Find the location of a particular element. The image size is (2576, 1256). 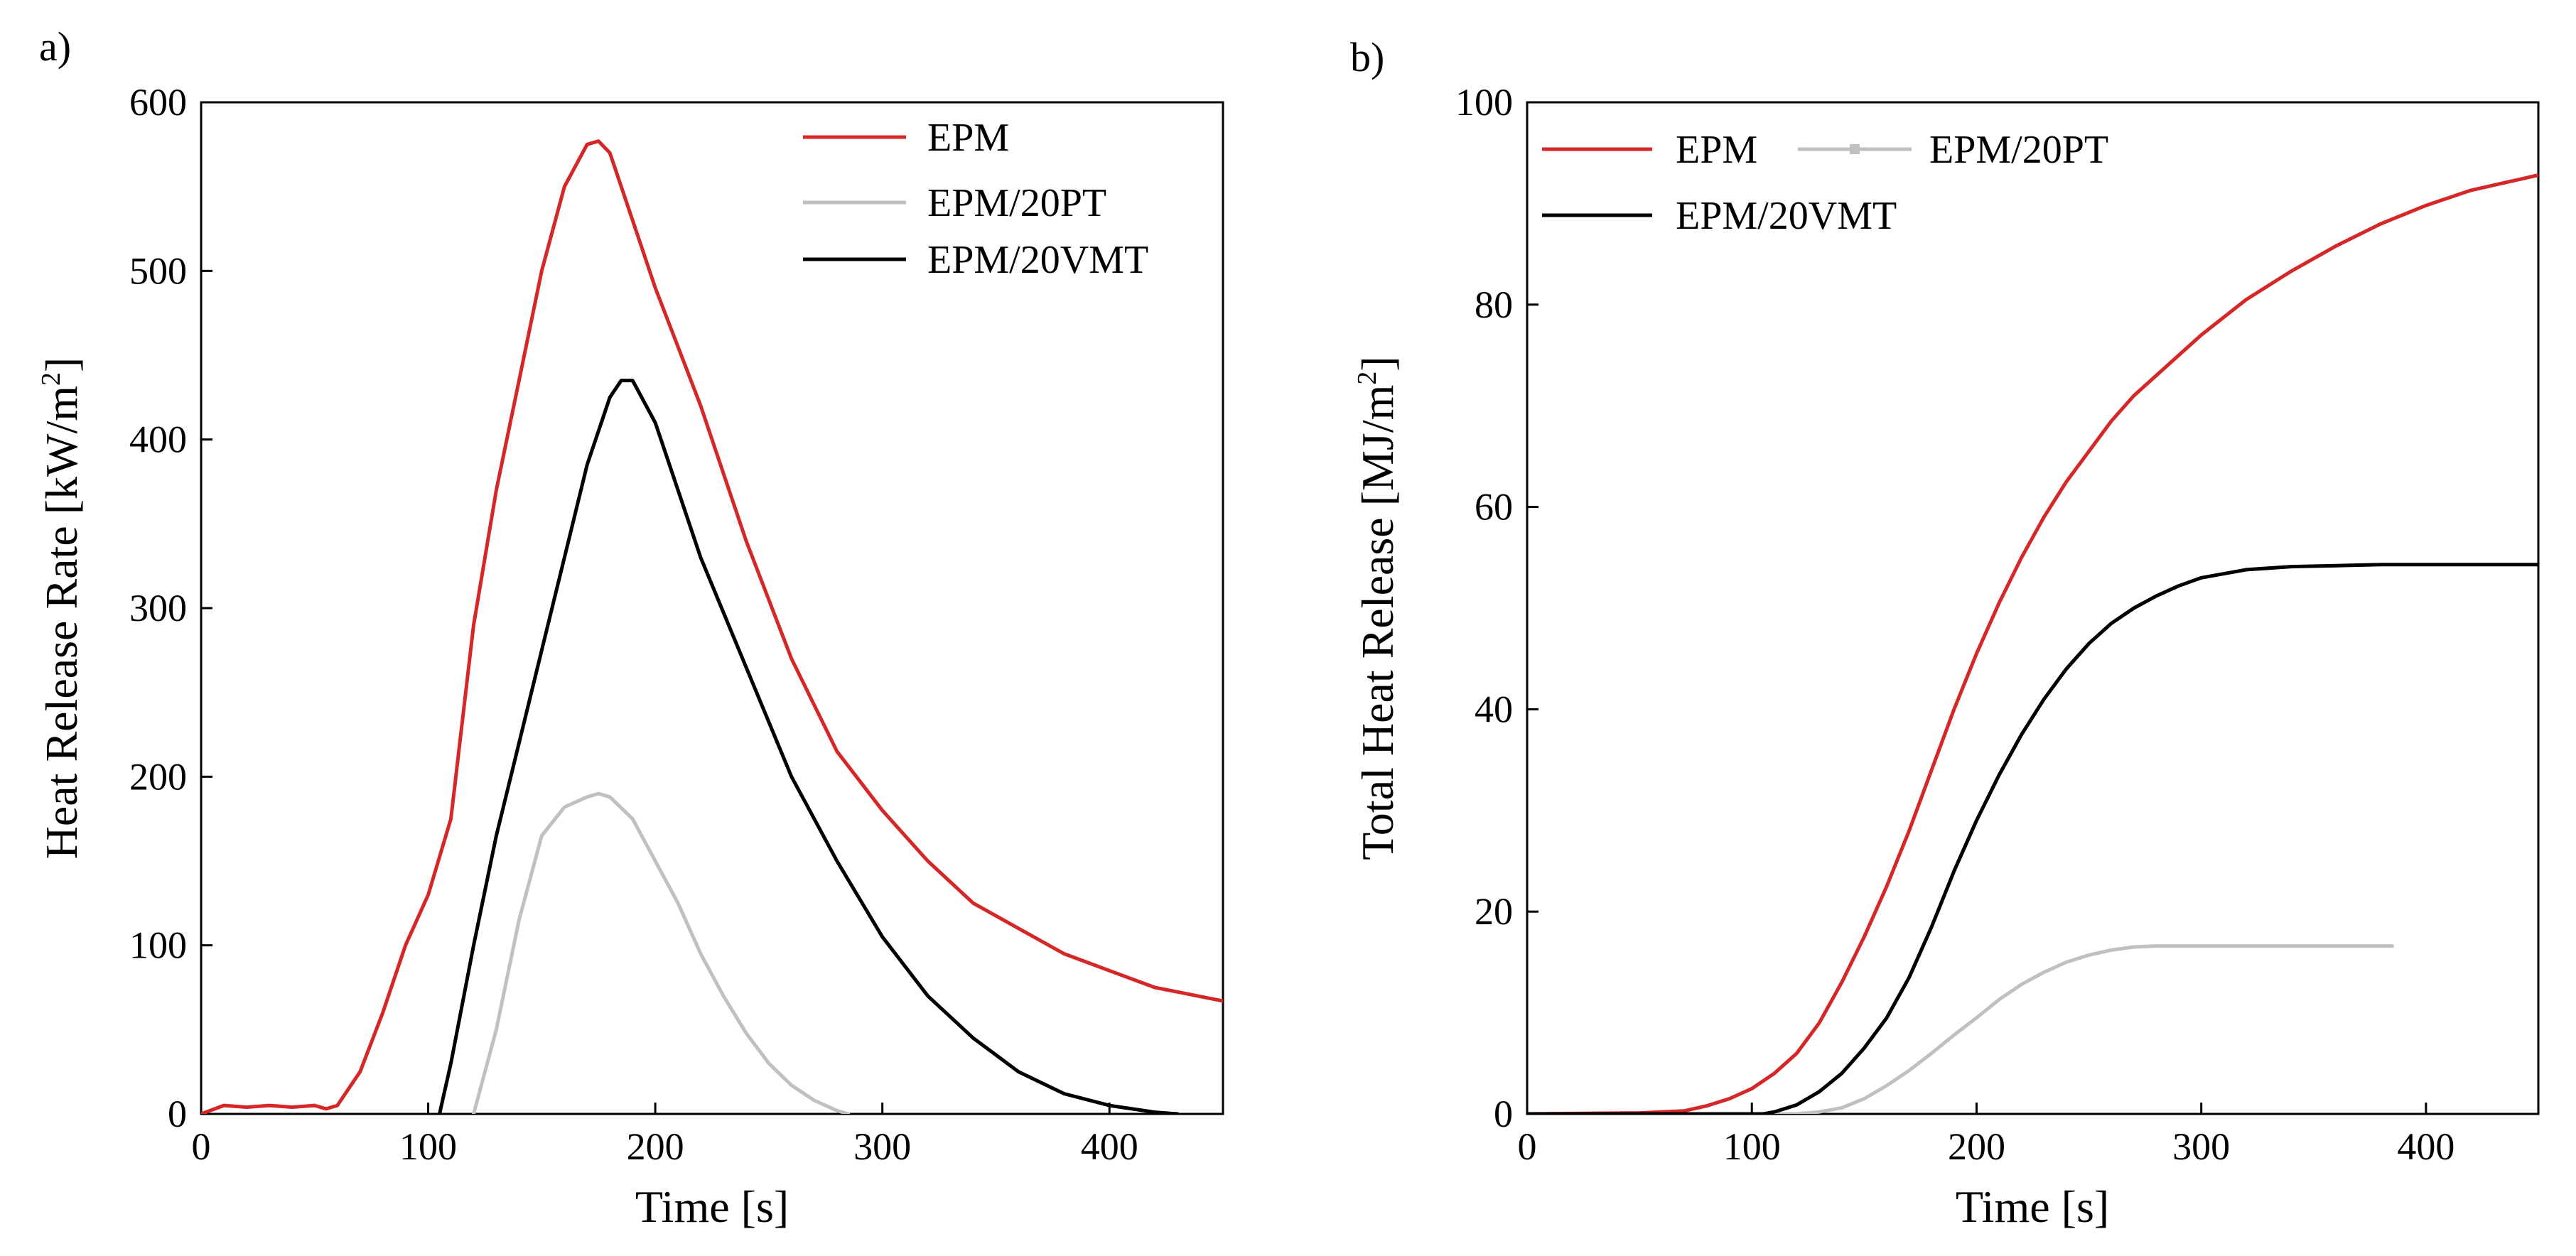

legend-b: EPM EPM/20PT EPM/20VMT is located at coordinates (1825, 183).